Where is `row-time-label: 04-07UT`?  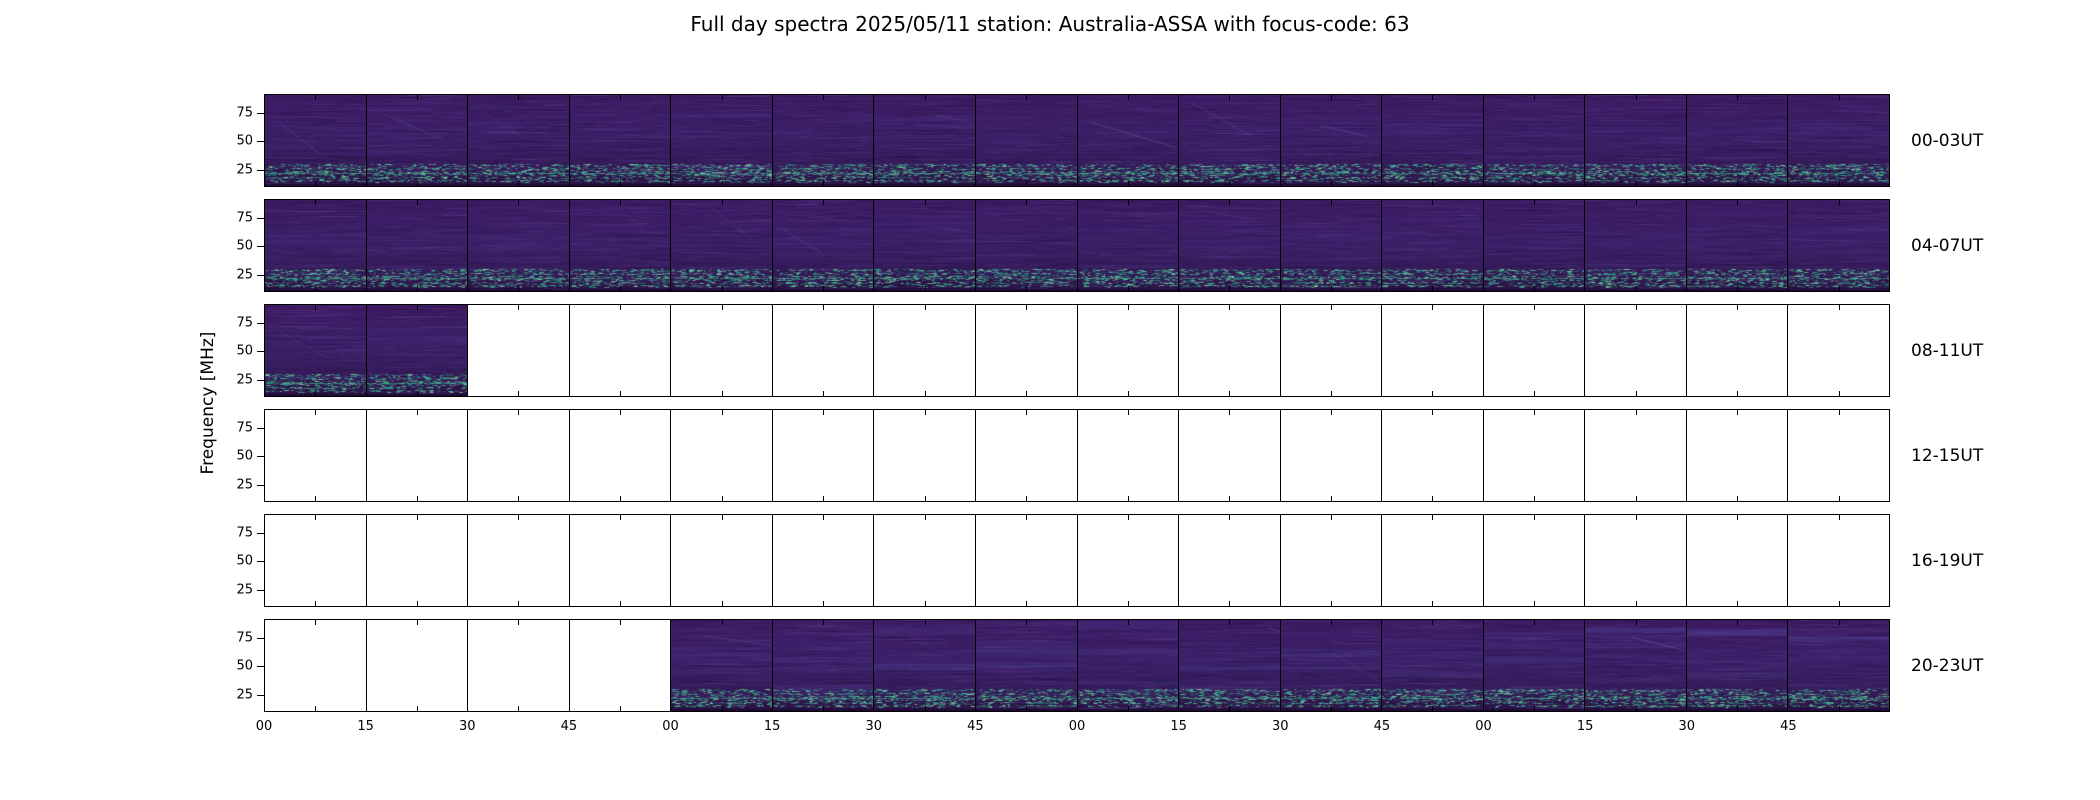
row-time-label: 04-07UT is located at coordinates (1947, 245).